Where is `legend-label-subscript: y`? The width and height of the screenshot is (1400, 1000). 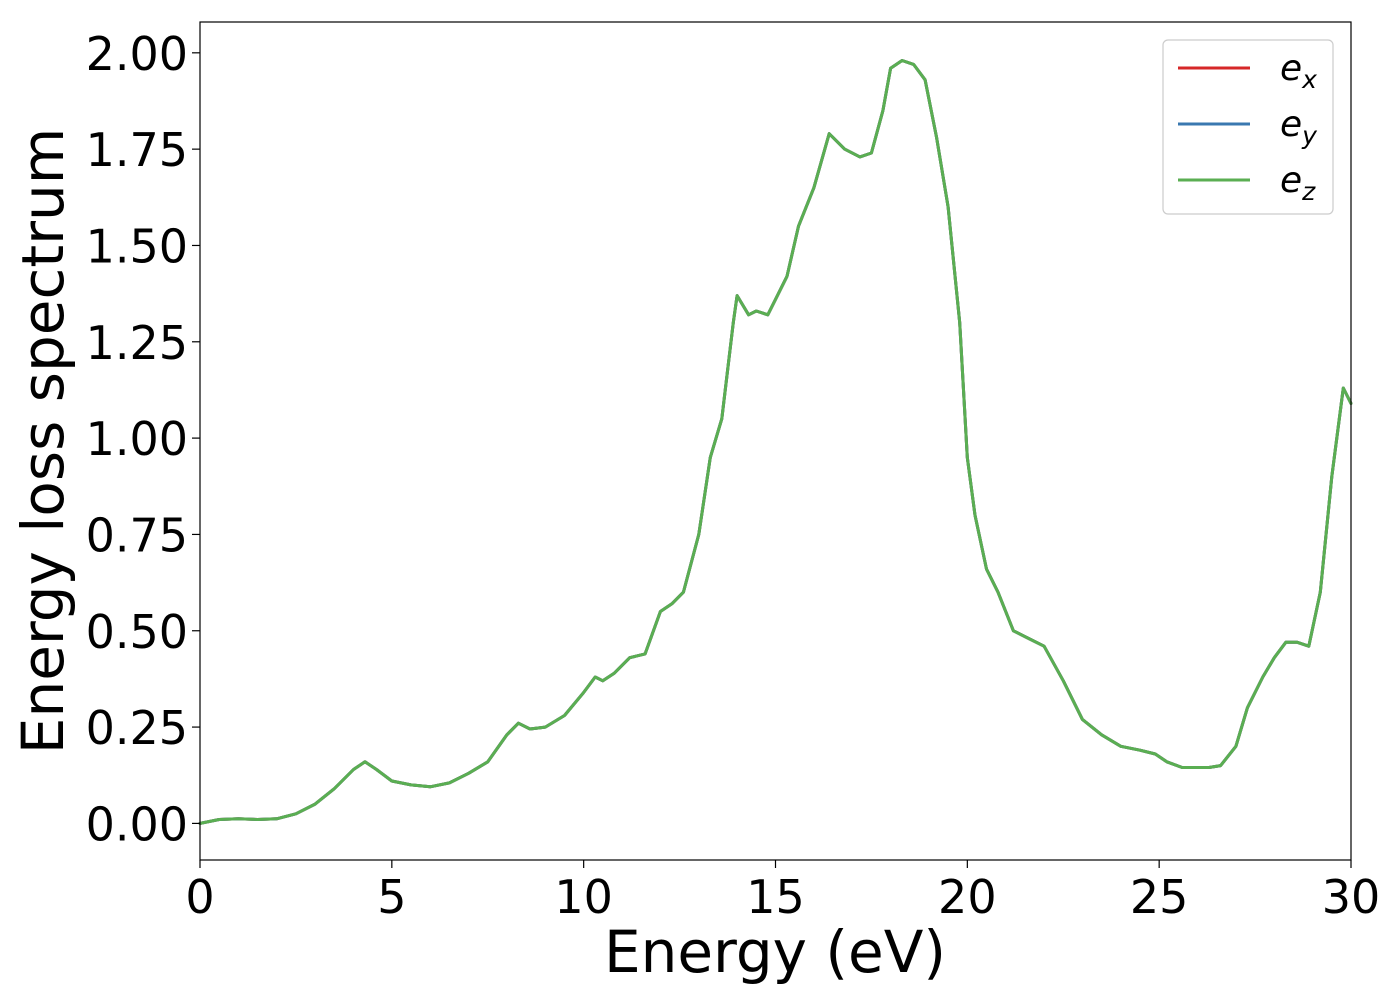
legend-label-subscript: y is located at coordinates (1309, 135).